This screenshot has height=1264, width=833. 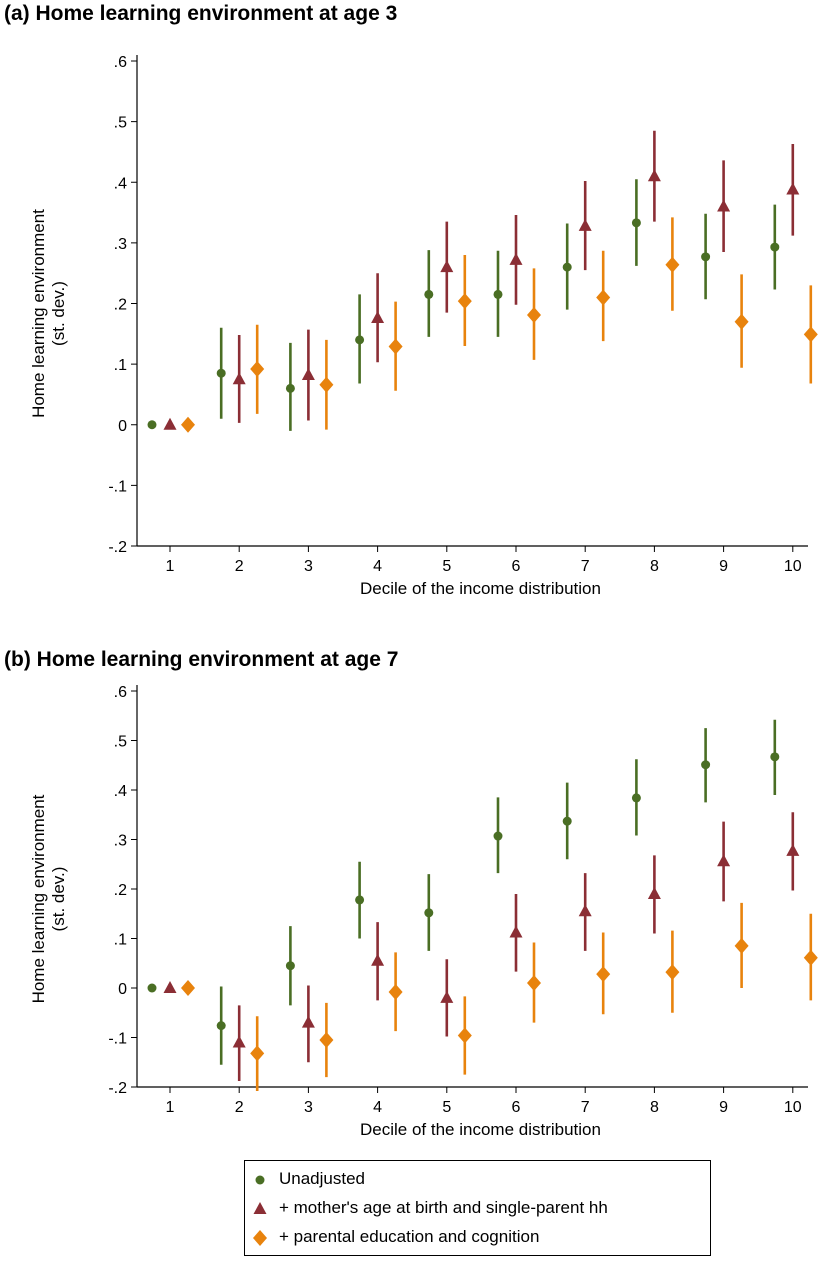 What do you see at coordinates (201, 659) in the screenshot?
I see `panel-b-title: (b) Home learning environment at age 7` at bounding box center [201, 659].